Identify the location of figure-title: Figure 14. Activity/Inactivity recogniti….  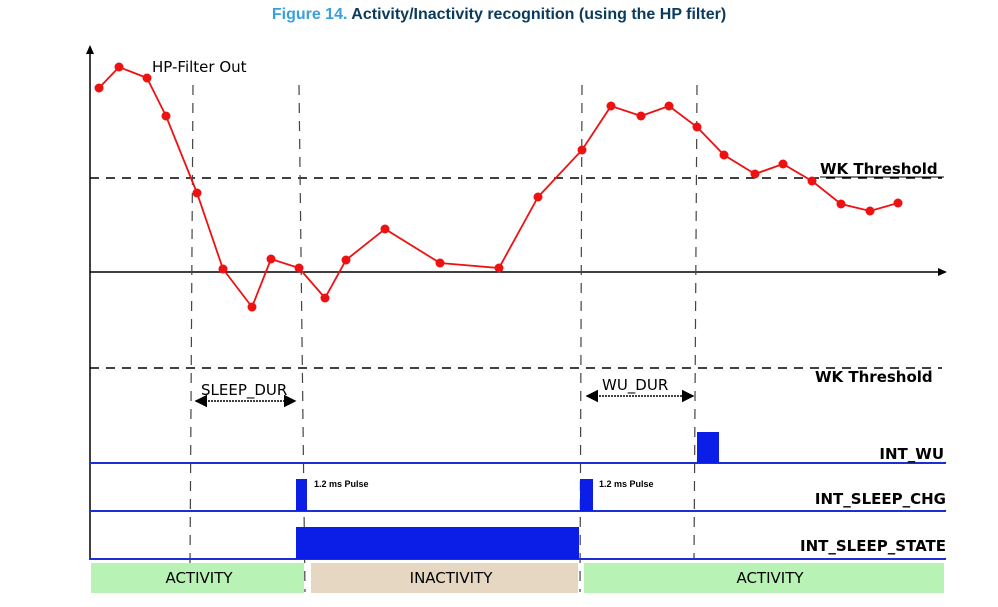
(499, 15).